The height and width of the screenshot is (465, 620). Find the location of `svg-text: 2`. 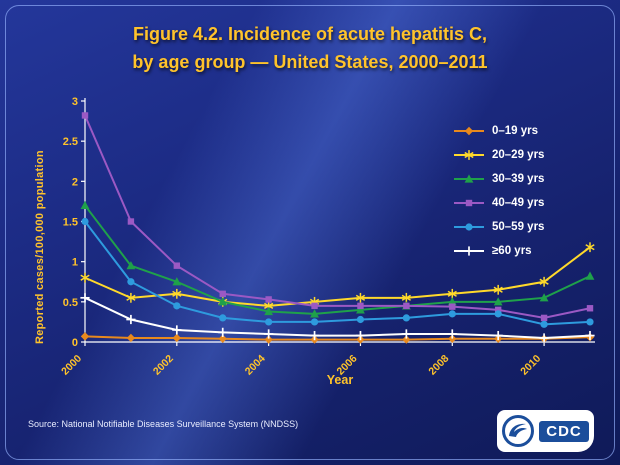

svg-text: 2 is located at coordinates (75, 182).